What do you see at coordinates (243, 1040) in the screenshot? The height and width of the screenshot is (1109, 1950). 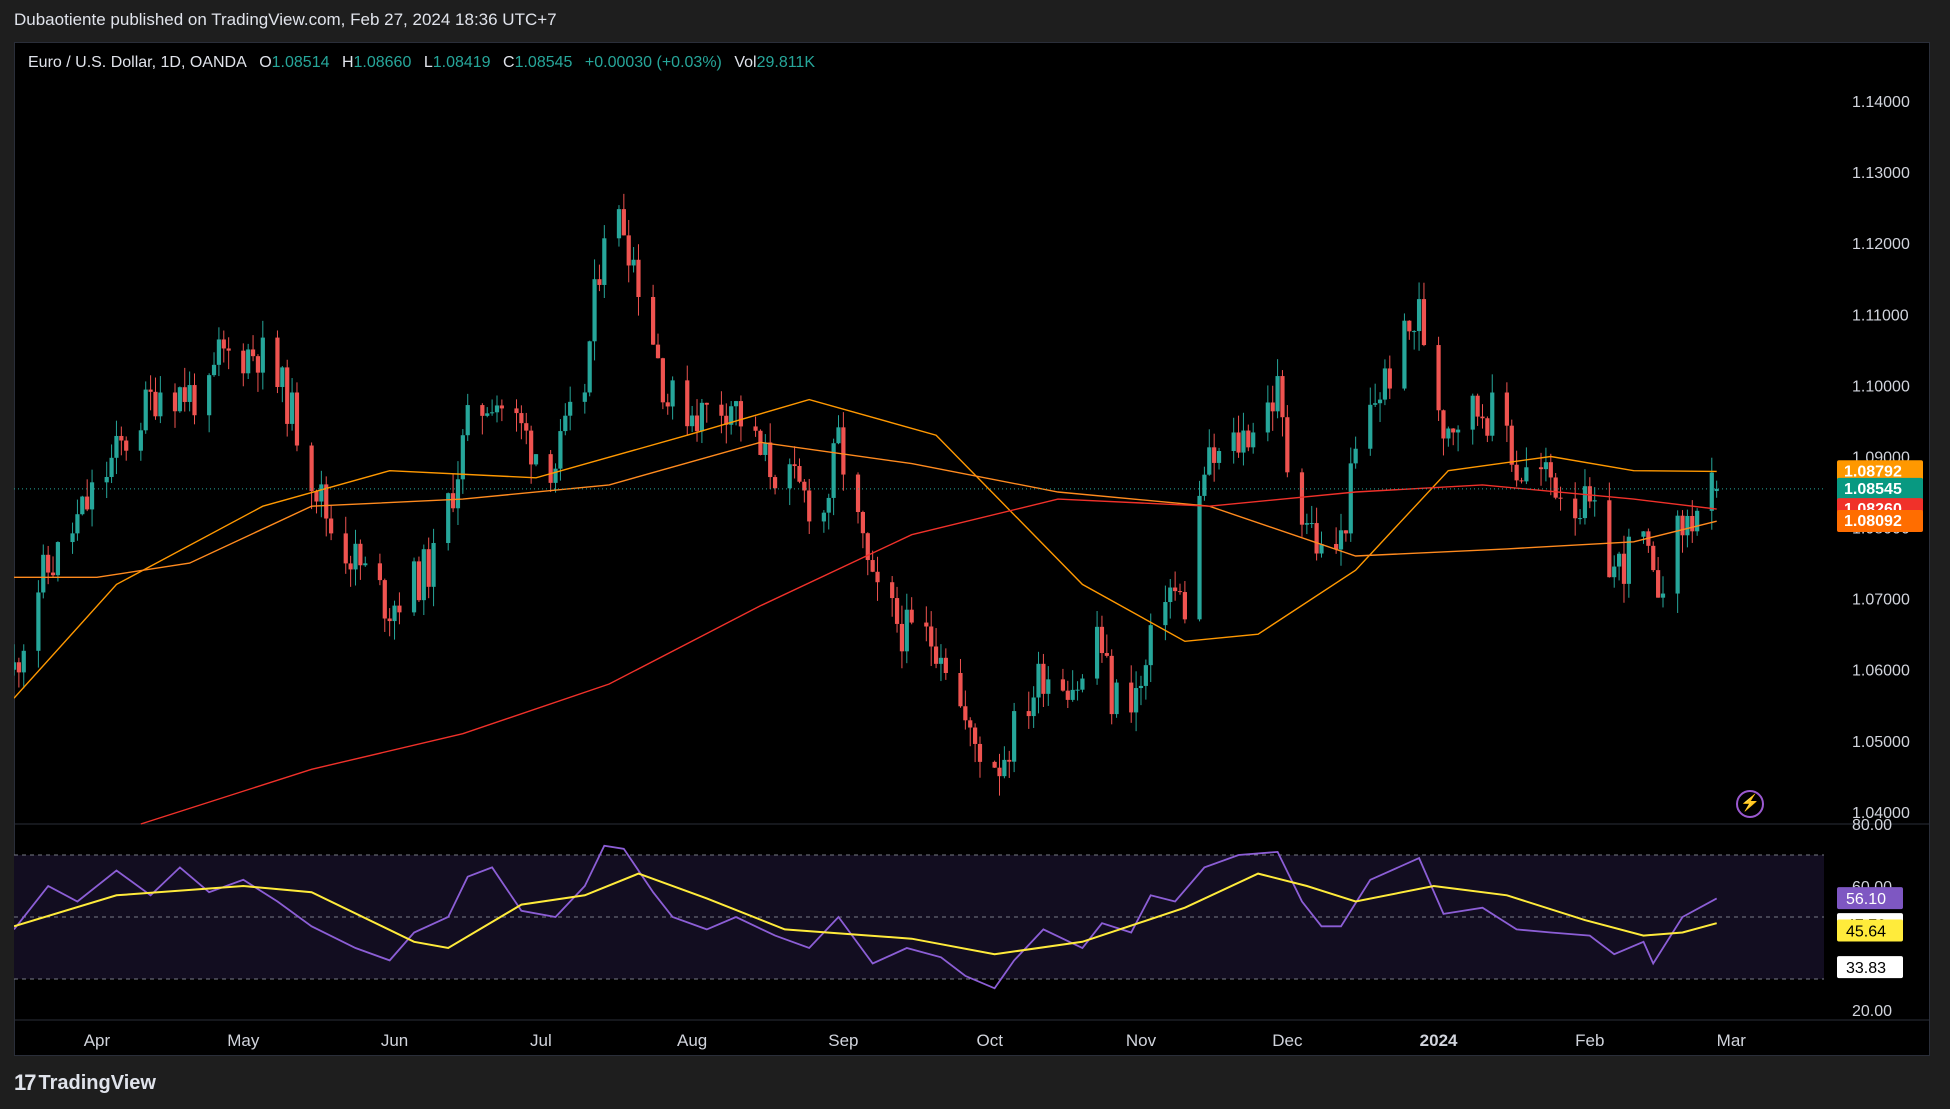 I see `time-tick-label: May` at bounding box center [243, 1040].